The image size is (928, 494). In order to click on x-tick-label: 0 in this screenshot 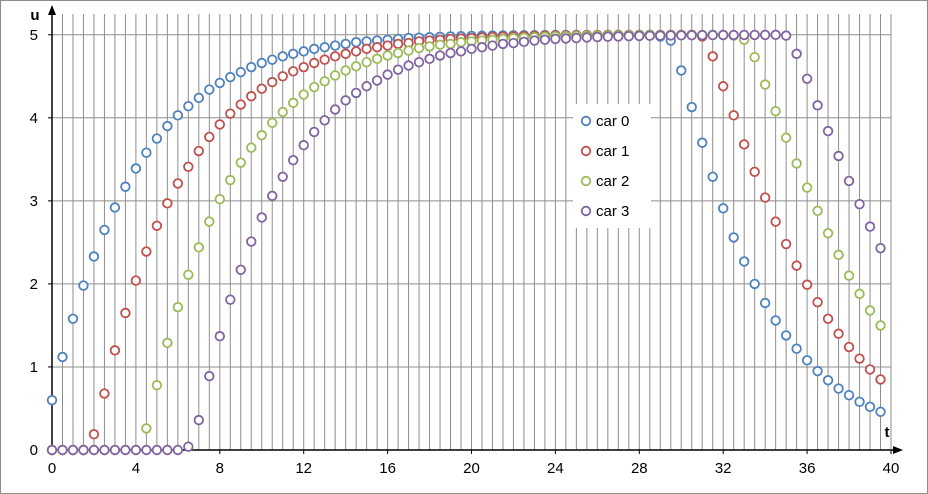, I will do `click(52, 468)`.